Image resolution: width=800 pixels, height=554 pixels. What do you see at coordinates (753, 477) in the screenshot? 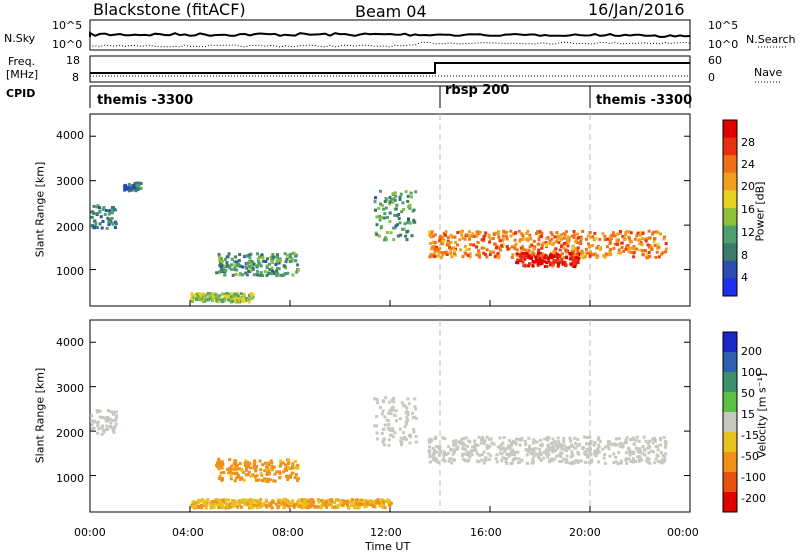
I see `vel-cb-m100: -100` at bounding box center [753, 477].